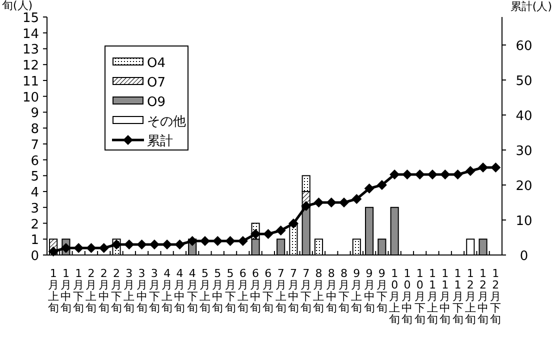 This screenshot has width=555, height=349. I want to click on y-tick-label: 9, so click(34, 114).